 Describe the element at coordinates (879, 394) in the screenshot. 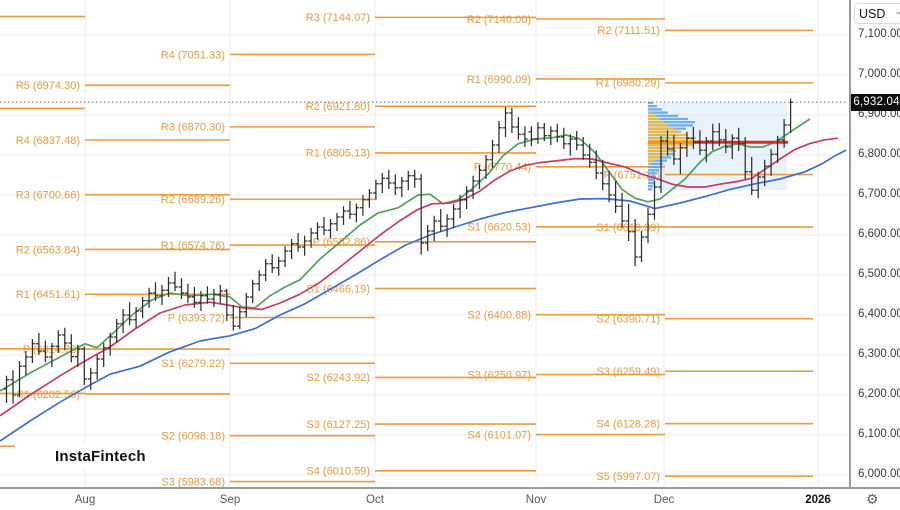

I see `price-tick-label: 6,200.00` at that location.